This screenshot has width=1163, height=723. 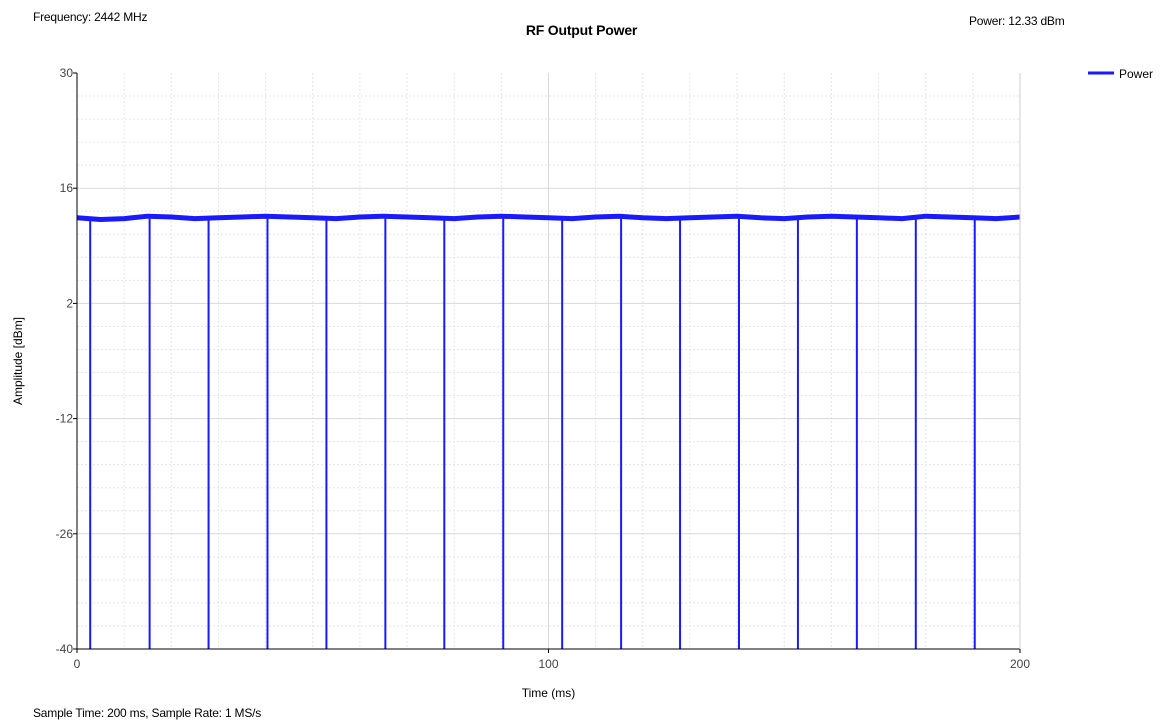 What do you see at coordinates (67, 73) in the screenshot?
I see `y-tick-label: 30` at bounding box center [67, 73].